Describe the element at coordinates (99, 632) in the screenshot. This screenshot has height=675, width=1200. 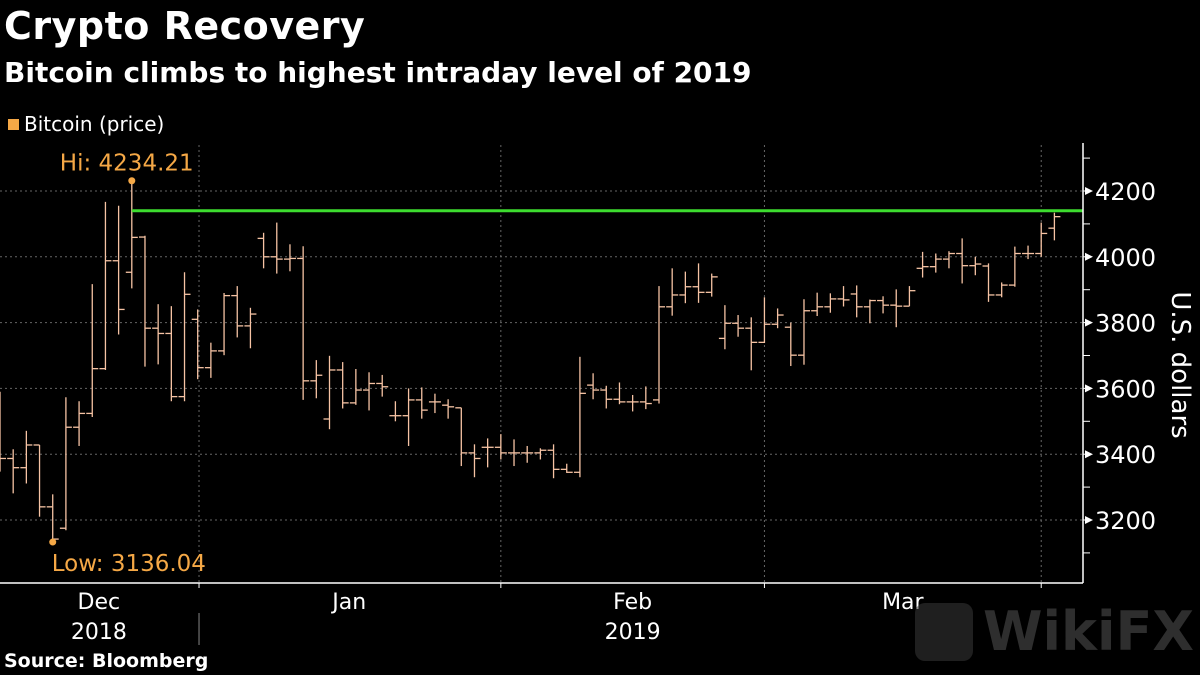
I see `x-year-label: 2018` at that location.